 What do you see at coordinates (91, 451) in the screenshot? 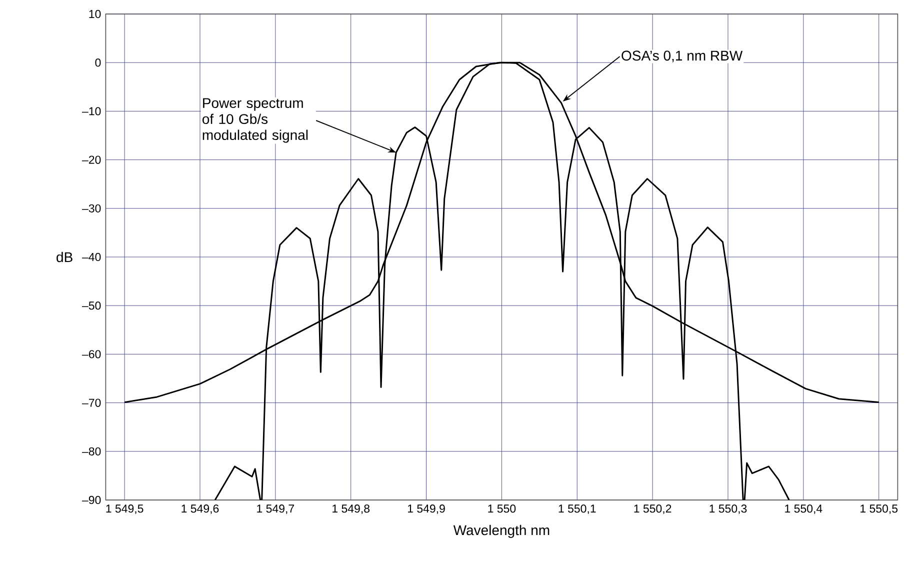
I see `y-tick-label: –80` at bounding box center [91, 451].